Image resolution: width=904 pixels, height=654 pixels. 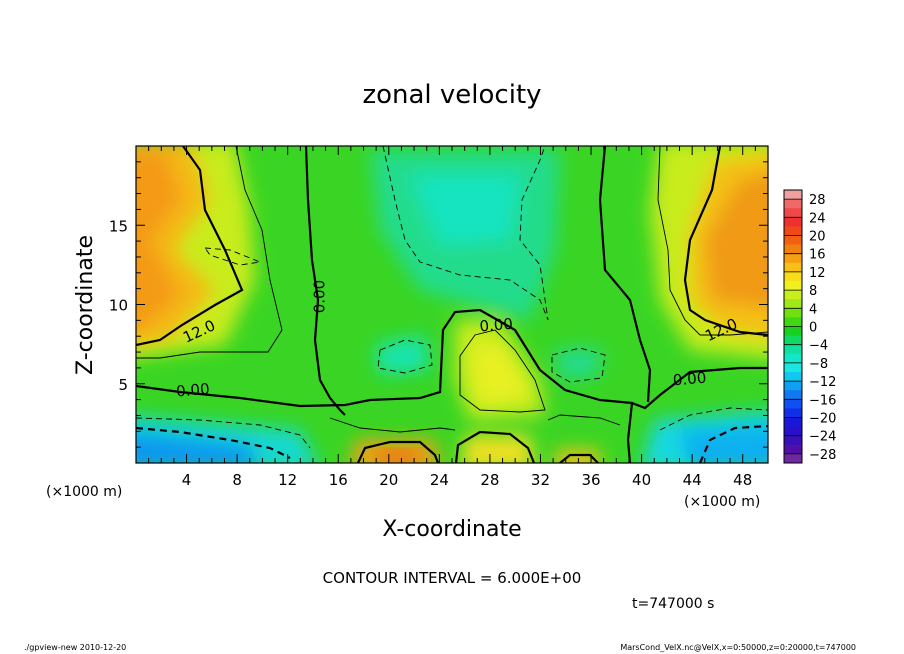 What do you see at coordinates (641, 480) in the screenshot?
I see `x-tick-label: 40` at bounding box center [641, 480].